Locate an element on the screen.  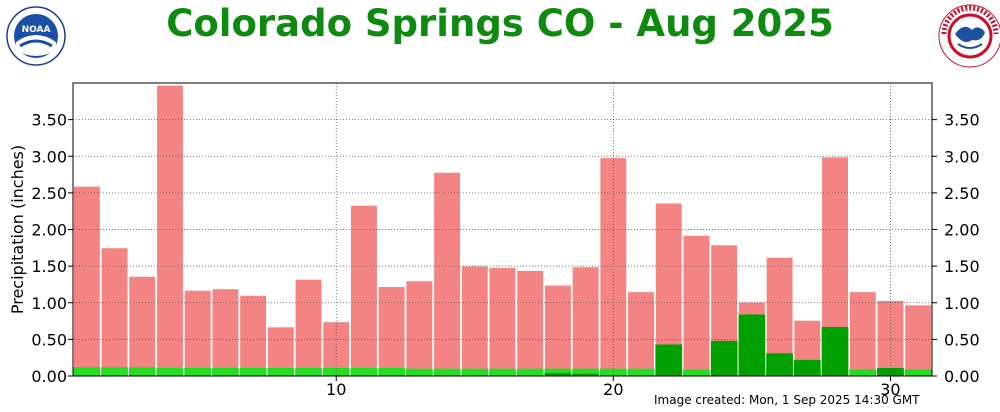
y-axis-label: Precipitation (inches) is located at coordinates (17, 229).